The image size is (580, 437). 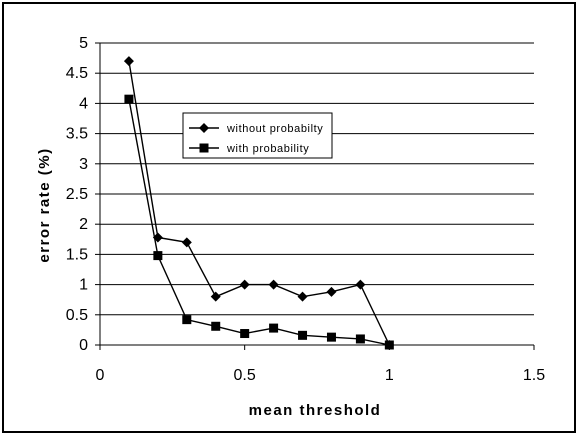 What do you see at coordinates (534, 375) in the screenshot?
I see `x-tick-label: 1.5` at bounding box center [534, 375].